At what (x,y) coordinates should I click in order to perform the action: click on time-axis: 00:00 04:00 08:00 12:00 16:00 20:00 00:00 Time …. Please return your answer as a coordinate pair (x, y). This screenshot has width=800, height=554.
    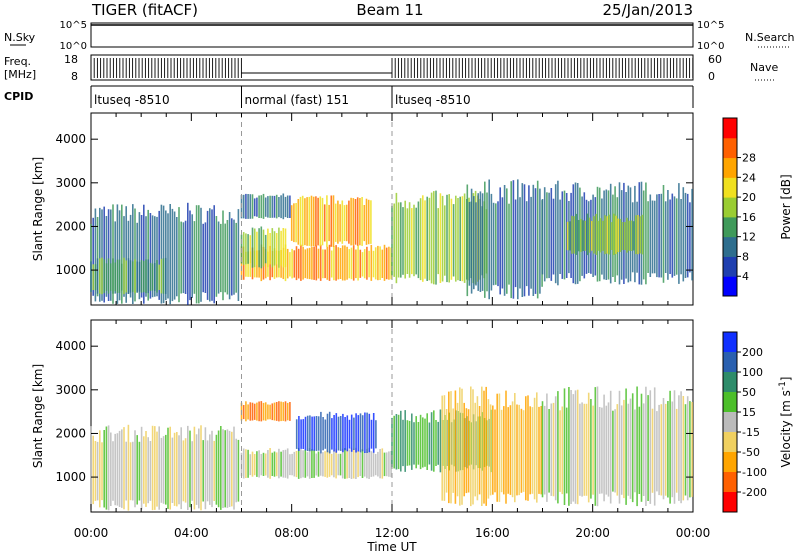
    Looking at the image, I should click on (392, 540).